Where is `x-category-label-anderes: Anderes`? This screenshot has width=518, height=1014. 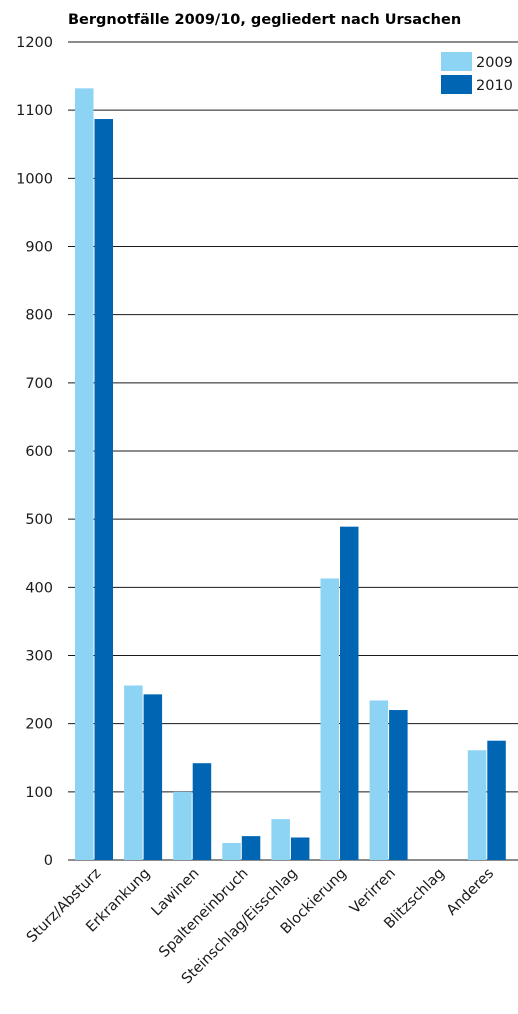
x-category-label-anderes: Anderes is located at coordinates (470, 892).